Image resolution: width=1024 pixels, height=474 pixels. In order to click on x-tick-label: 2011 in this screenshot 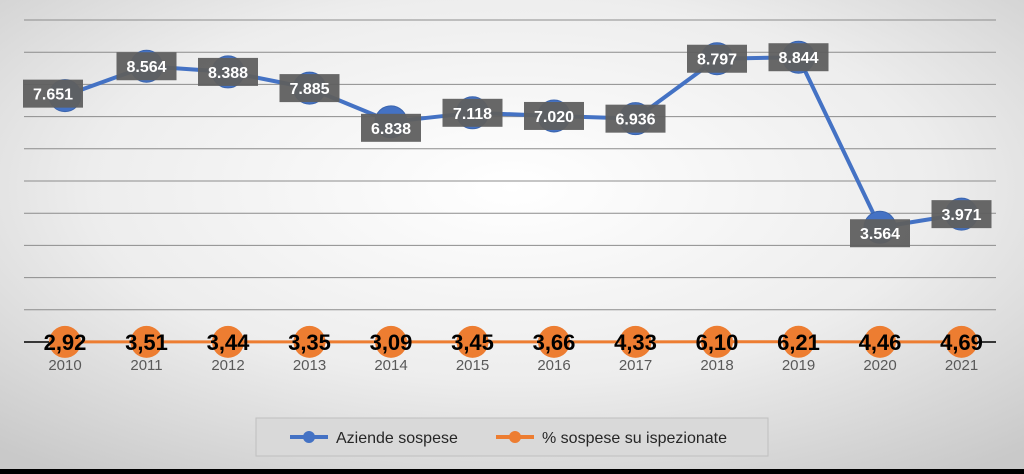, I will do `click(146, 365)`.